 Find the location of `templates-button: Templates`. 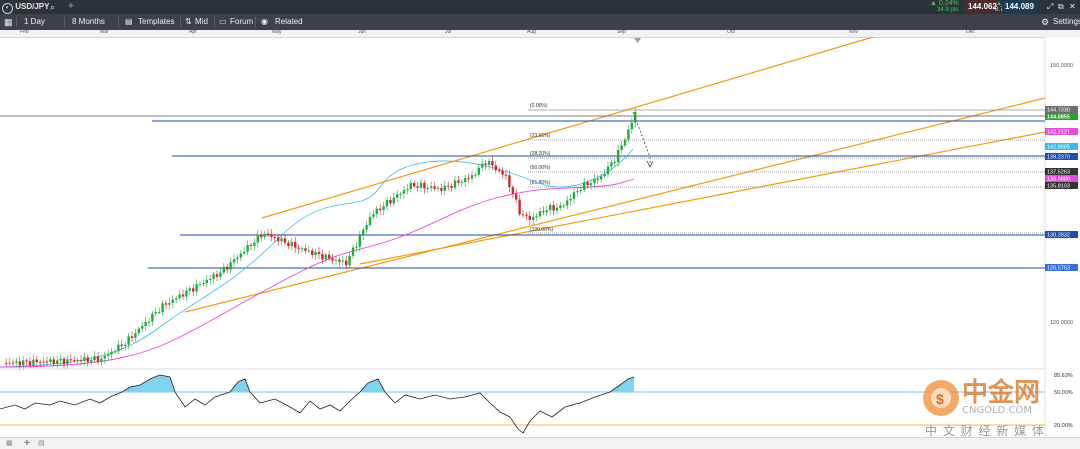

templates-button: Templates is located at coordinates (156, 21).